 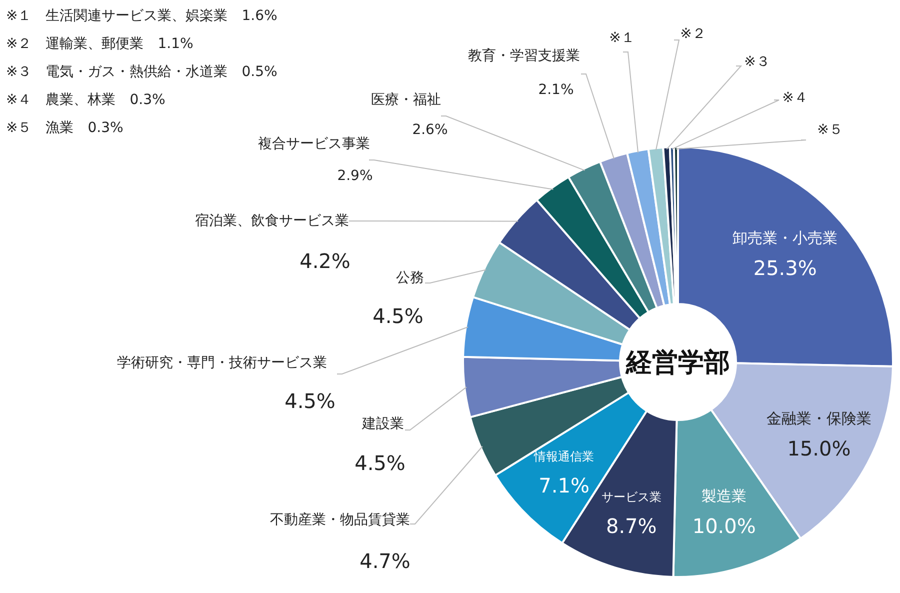 What do you see at coordinates (382, 424) in the screenshot?
I see `slice-label: 建設業` at bounding box center [382, 424].